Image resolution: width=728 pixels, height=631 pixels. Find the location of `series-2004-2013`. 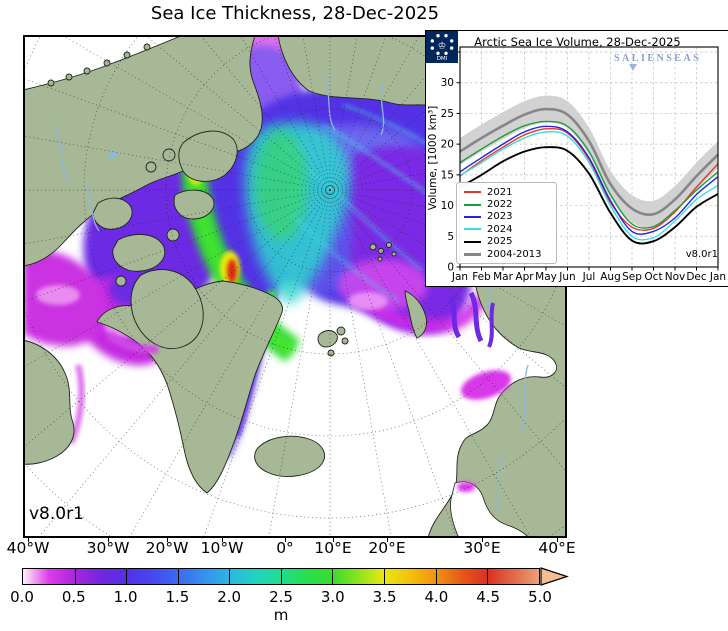

series-2004-2013 is located at coordinates (589, 161).